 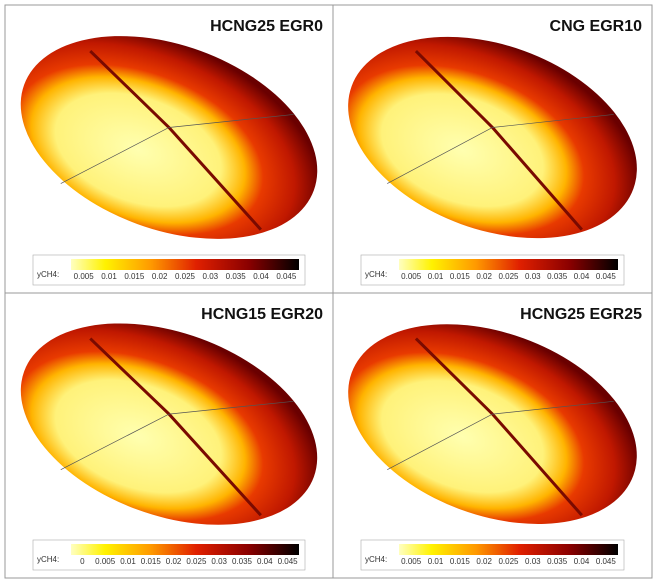 What do you see at coordinates (266, 26) in the screenshot?
I see `panel-title: HCNG25 EGR0` at bounding box center [266, 26].